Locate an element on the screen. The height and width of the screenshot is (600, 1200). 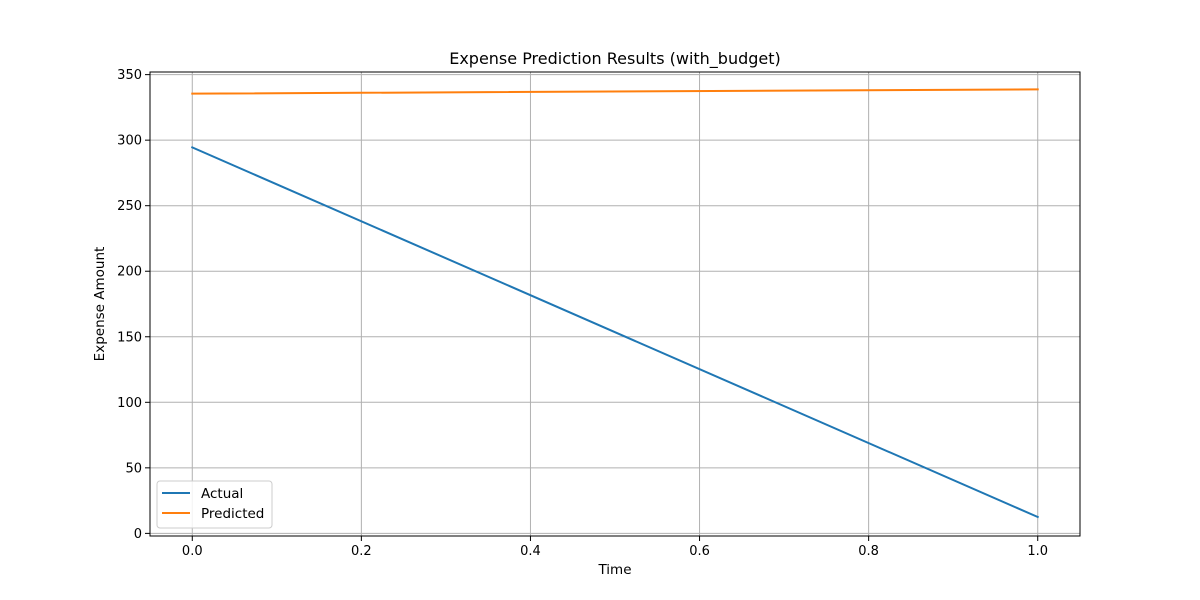
x-tick-label: 0.2 is located at coordinates (361, 551).